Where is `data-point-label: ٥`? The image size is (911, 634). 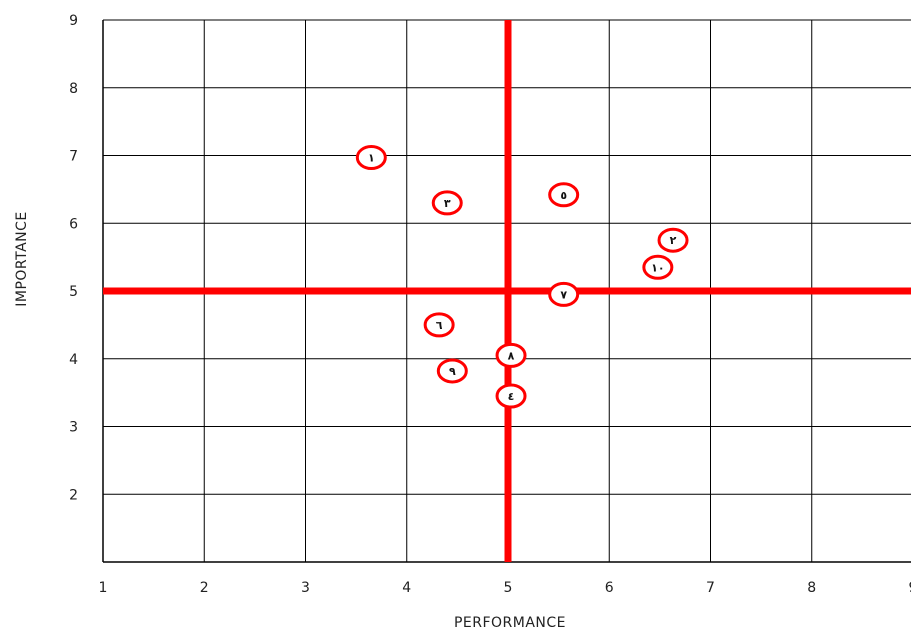
data-point-label: ٥ is located at coordinates (563, 195).